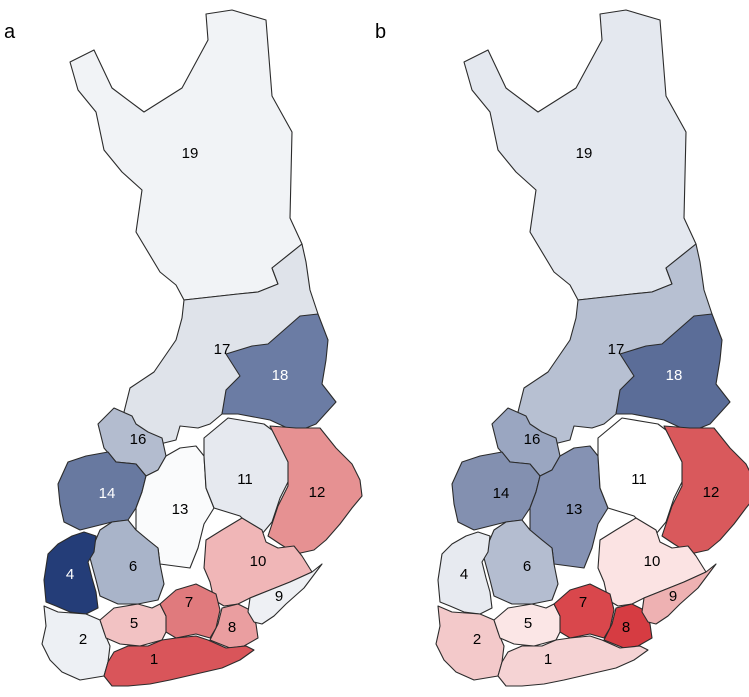 The height and width of the screenshot is (697, 749). I want to click on region-label-8-b: 8, so click(626, 627).